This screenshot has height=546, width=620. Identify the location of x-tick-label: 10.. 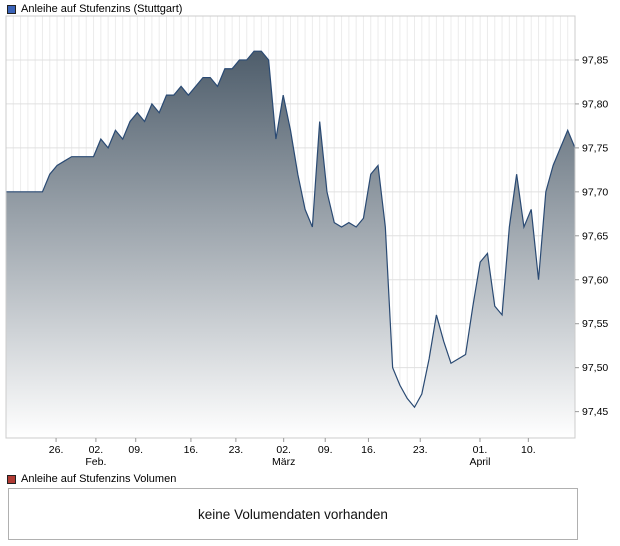
(528, 450).